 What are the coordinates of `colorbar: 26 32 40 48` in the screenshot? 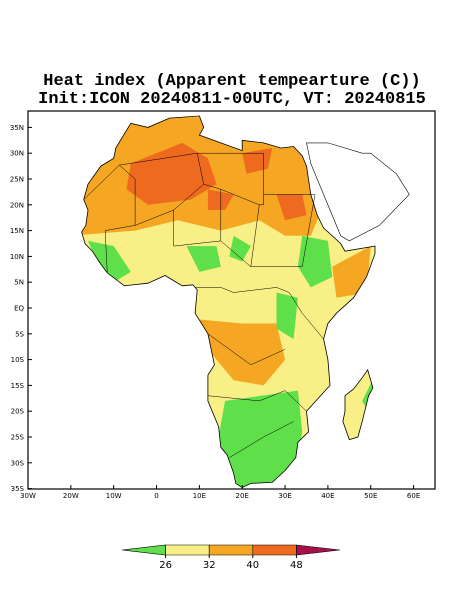 It's located at (231, 557).